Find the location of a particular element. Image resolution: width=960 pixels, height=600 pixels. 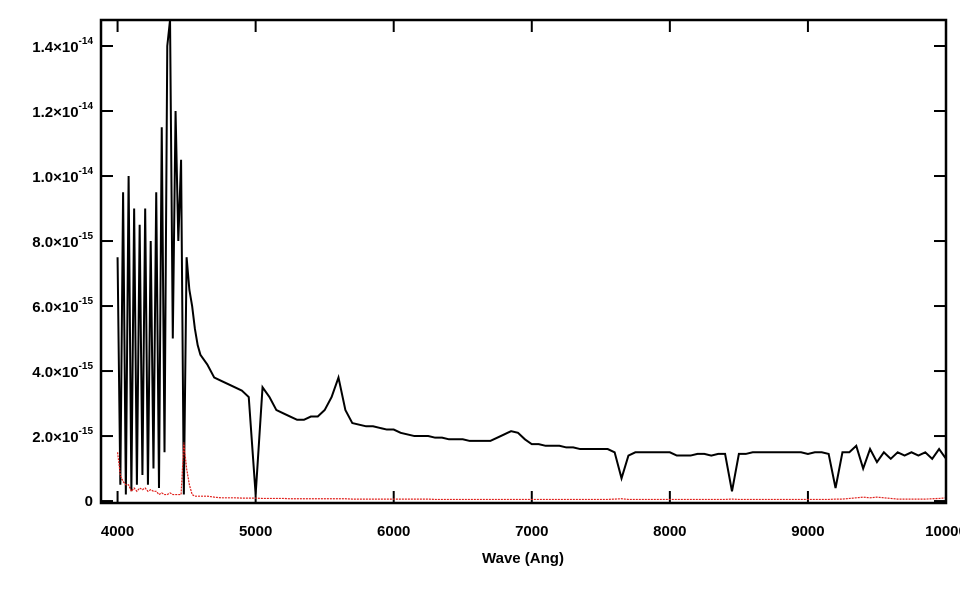

x-tick-label: 9000 is located at coordinates (807, 531).